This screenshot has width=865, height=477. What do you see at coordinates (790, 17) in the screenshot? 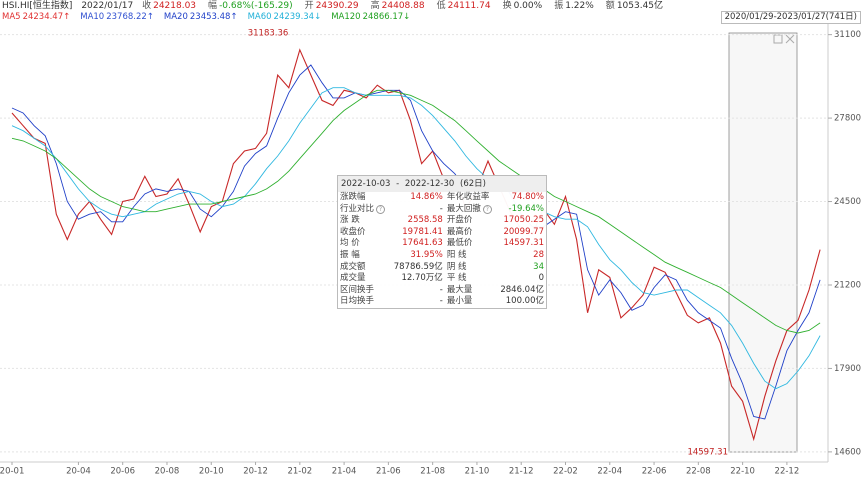
I see `date-range: 2020/01/29-2023/01/27(741日)` at bounding box center [790, 17].